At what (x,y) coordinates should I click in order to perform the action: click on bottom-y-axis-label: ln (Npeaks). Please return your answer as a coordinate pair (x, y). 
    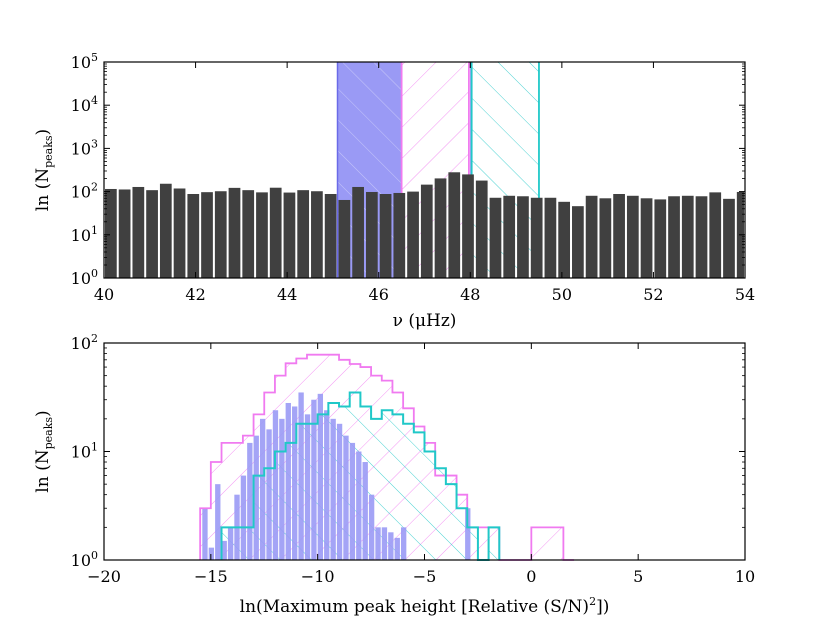
    Looking at the image, I should click on (44, 451).